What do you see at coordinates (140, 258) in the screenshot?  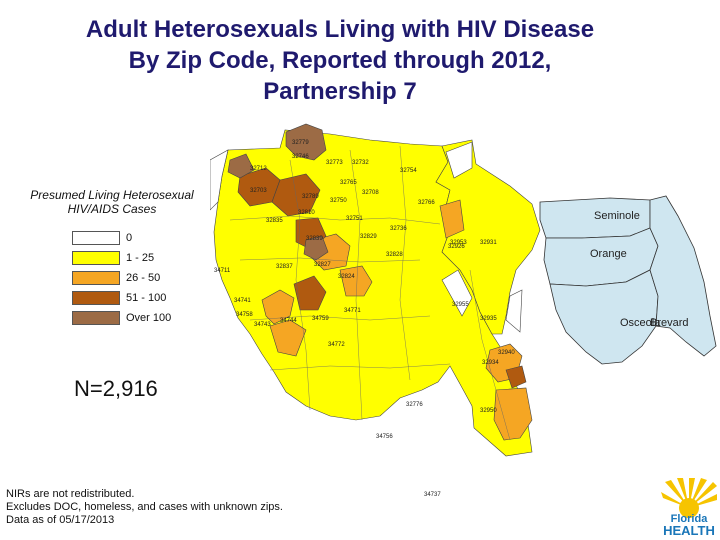 I see `legend-label: 1 - 25` at bounding box center [140, 258].